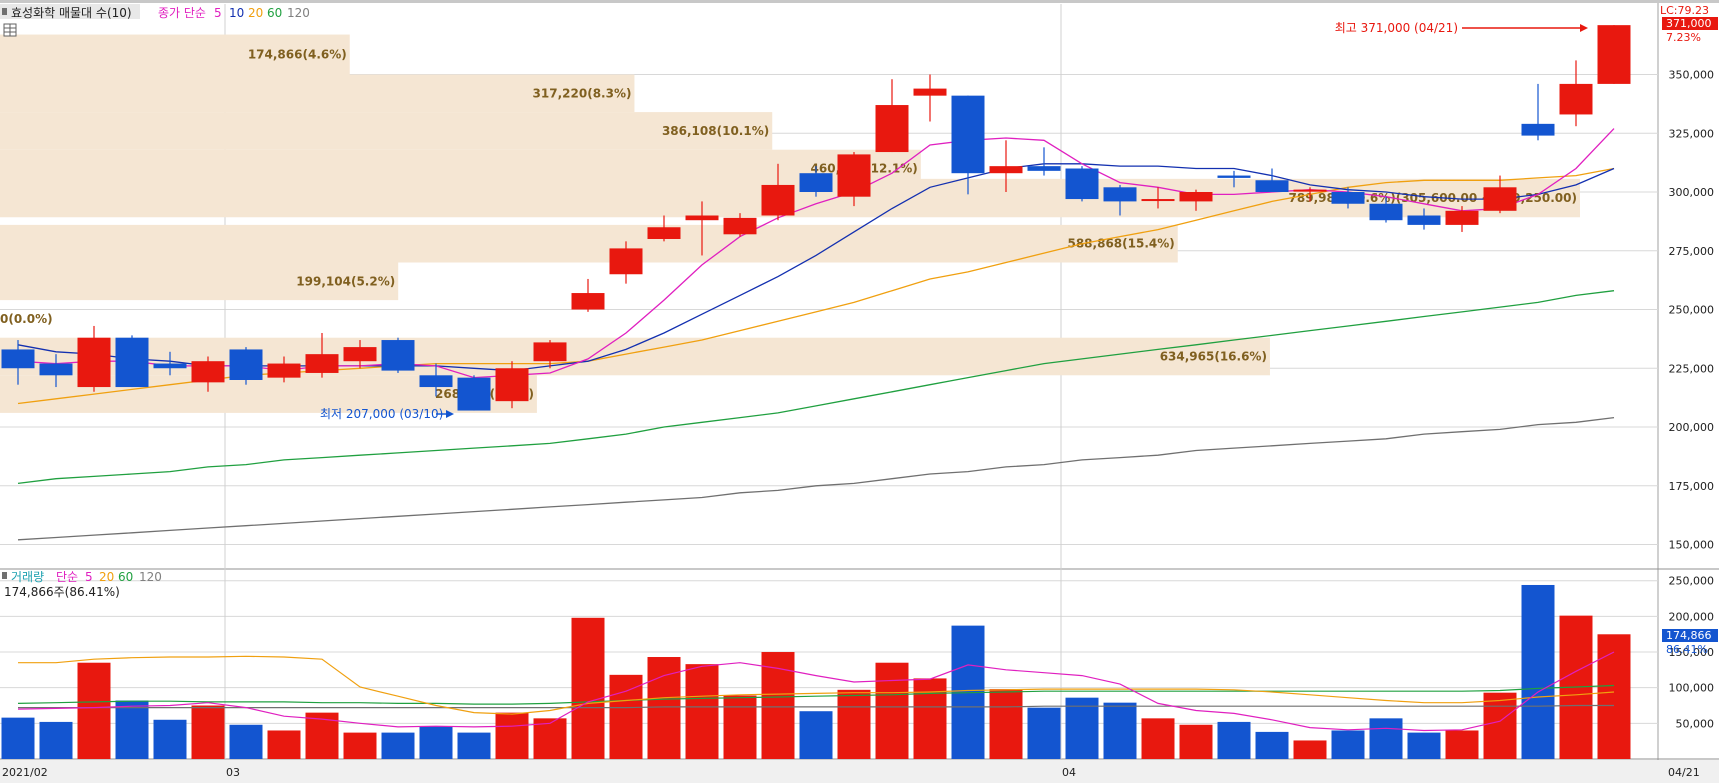 The image size is (1719, 783). Describe the element at coordinates (317, 93) in the screenshot. I see `volume-profile-bar` at that location.